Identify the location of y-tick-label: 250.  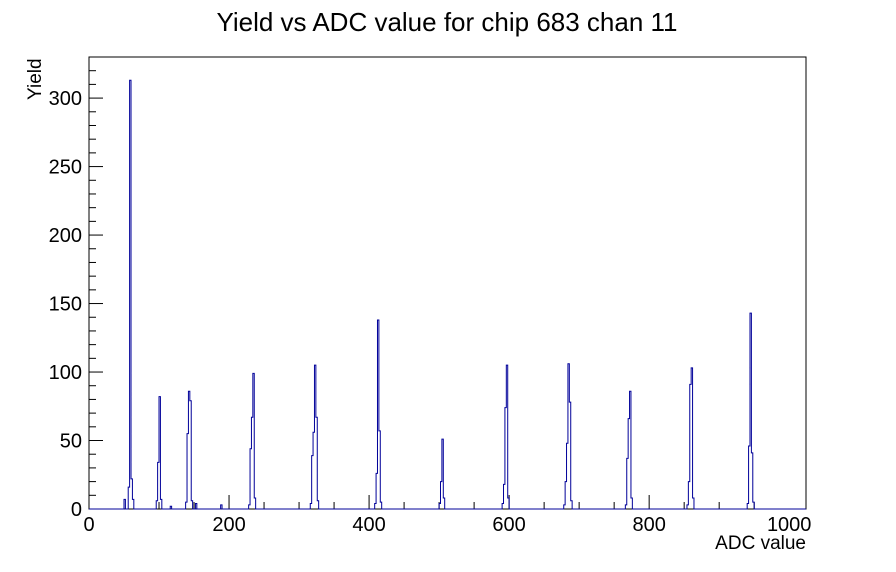
(65, 168).